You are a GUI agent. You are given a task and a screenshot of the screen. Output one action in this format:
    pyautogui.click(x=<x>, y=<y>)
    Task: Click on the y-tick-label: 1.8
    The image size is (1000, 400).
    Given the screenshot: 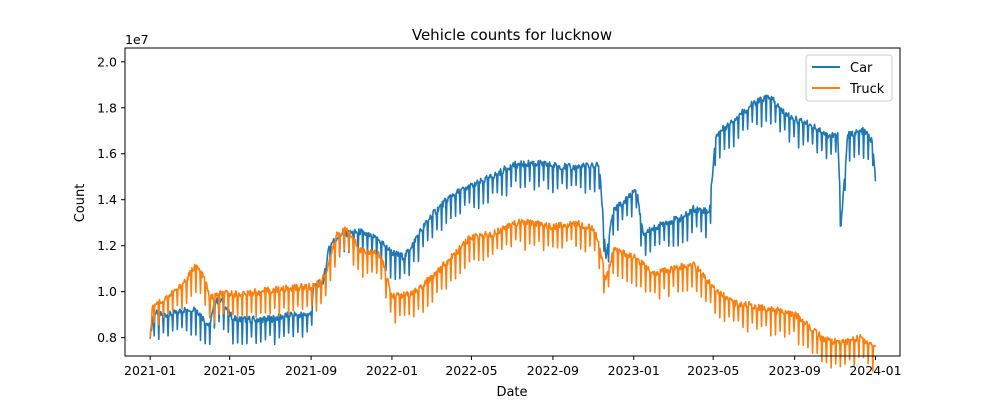 What is the action you would take?
    pyautogui.click(x=107, y=107)
    